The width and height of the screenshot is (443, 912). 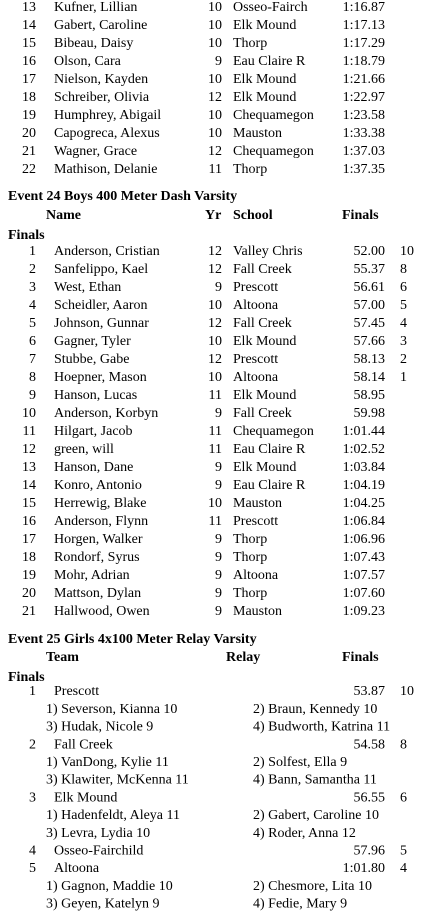 What do you see at coordinates (62, 657) in the screenshot?
I see `col-header: Team` at bounding box center [62, 657].